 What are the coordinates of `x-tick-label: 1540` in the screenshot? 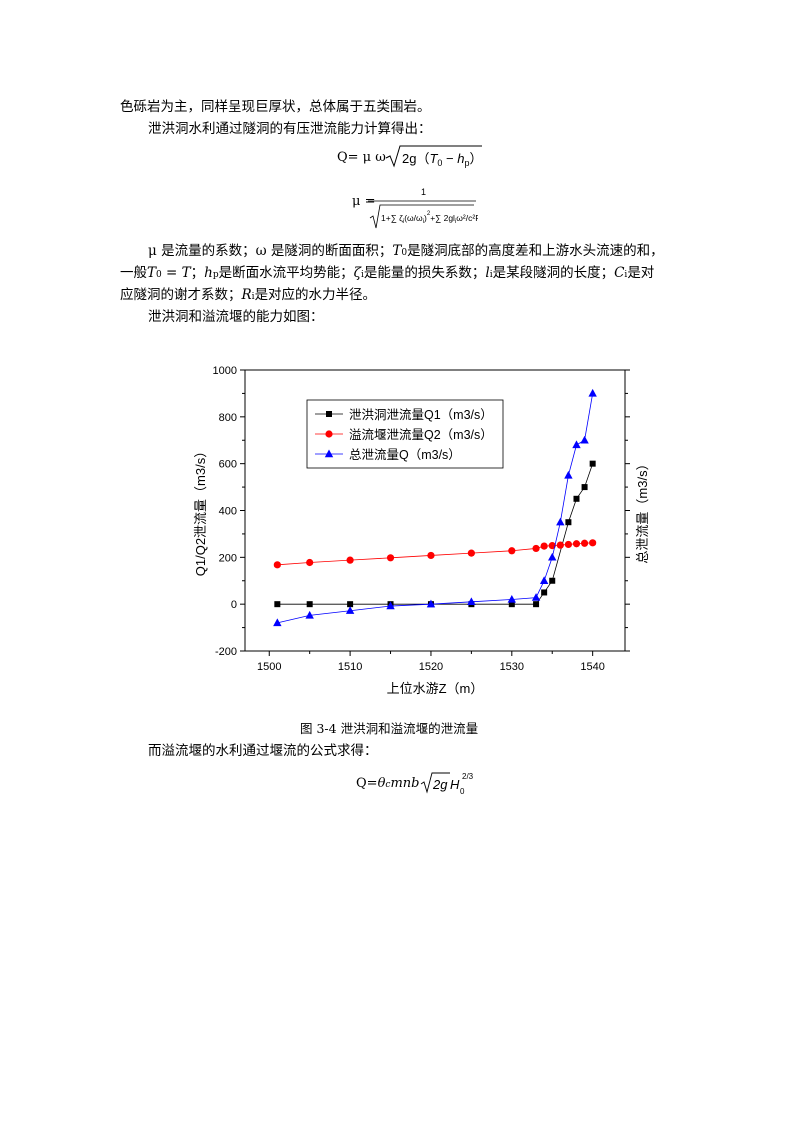 It's located at (592, 667).